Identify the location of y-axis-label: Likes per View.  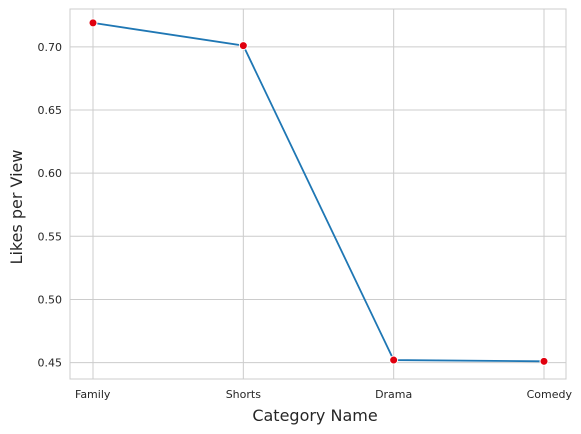
(16, 207).